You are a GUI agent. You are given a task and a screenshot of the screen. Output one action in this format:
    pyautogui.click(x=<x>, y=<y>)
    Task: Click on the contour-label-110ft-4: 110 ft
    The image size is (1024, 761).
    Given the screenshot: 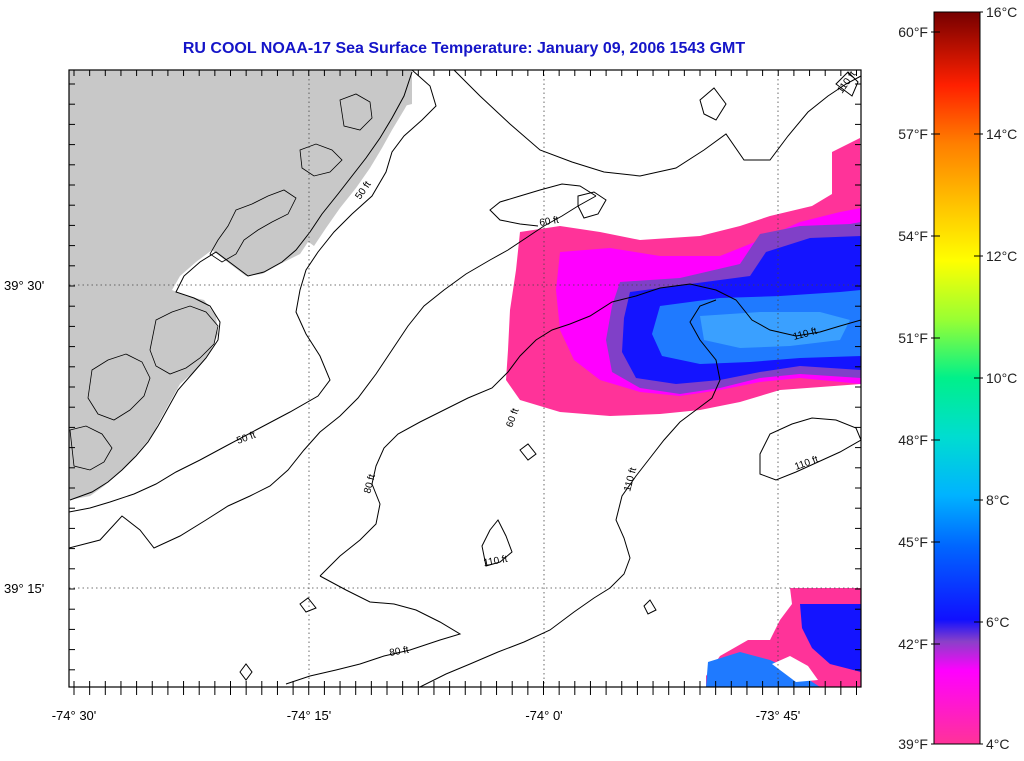 What is the action you would take?
    pyautogui.click(x=496, y=561)
    